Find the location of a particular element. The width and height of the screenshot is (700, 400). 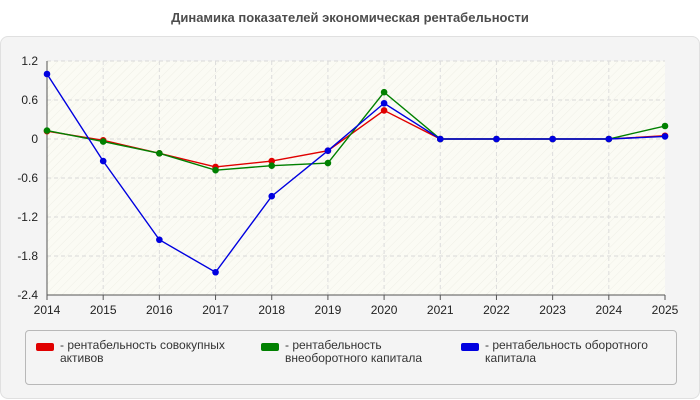

y-tick-label: -1.8 is located at coordinates (27, 256).